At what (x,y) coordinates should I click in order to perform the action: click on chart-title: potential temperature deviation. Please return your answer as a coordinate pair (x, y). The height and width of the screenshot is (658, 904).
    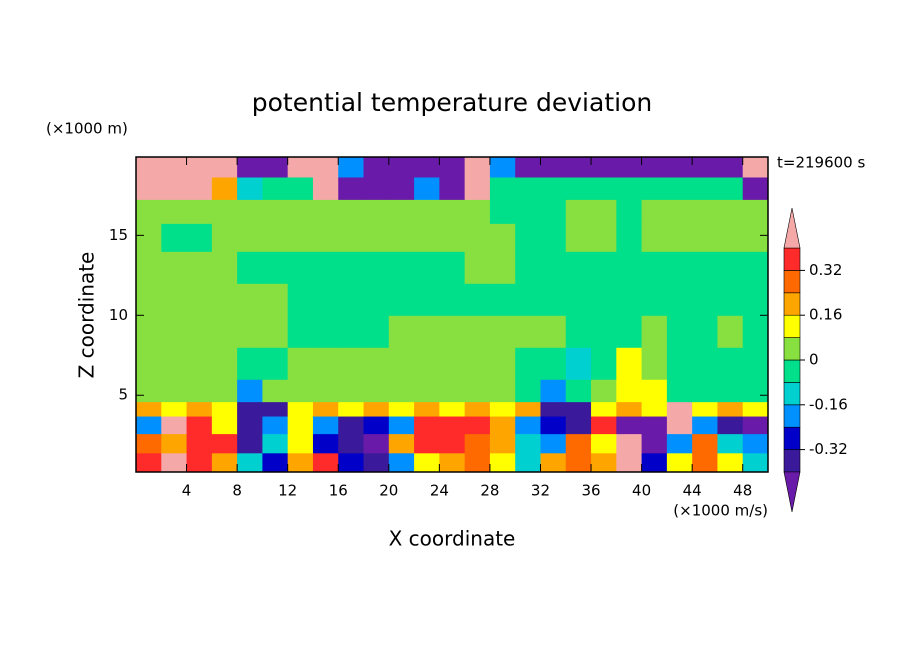
    Looking at the image, I should click on (452, 102).